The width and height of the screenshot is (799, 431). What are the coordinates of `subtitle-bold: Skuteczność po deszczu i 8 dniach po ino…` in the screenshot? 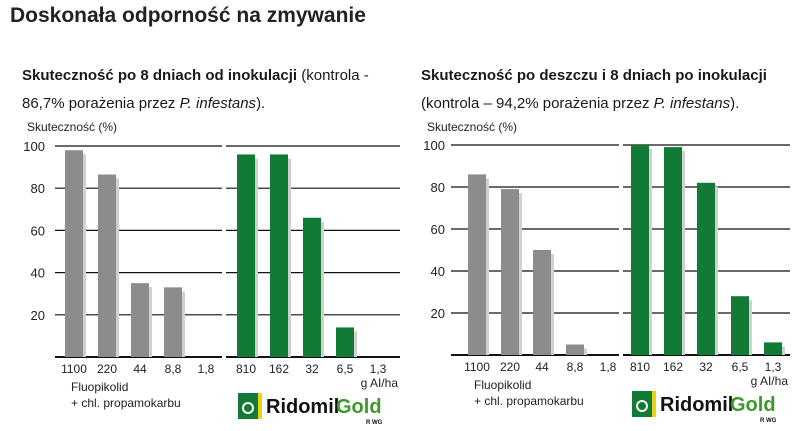 It's located at (594, 75).